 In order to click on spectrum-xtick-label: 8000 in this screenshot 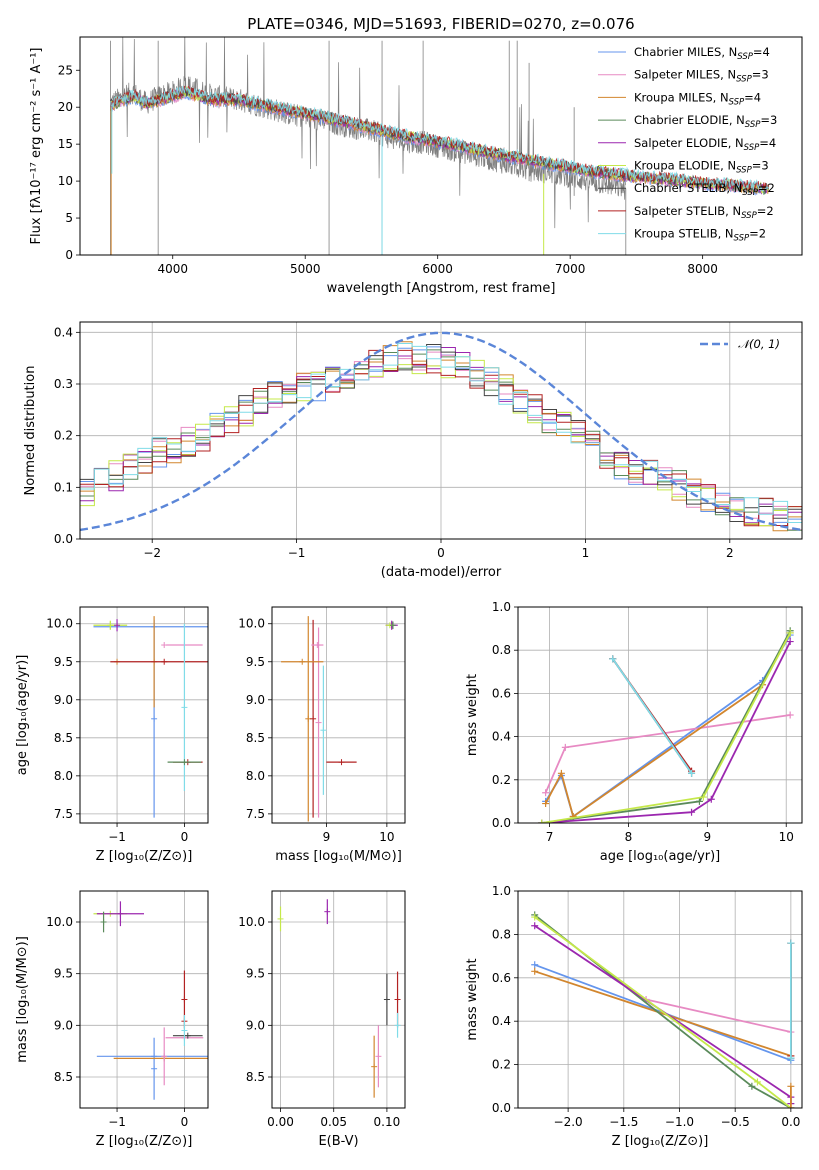, I will do `click(702, 269)`.